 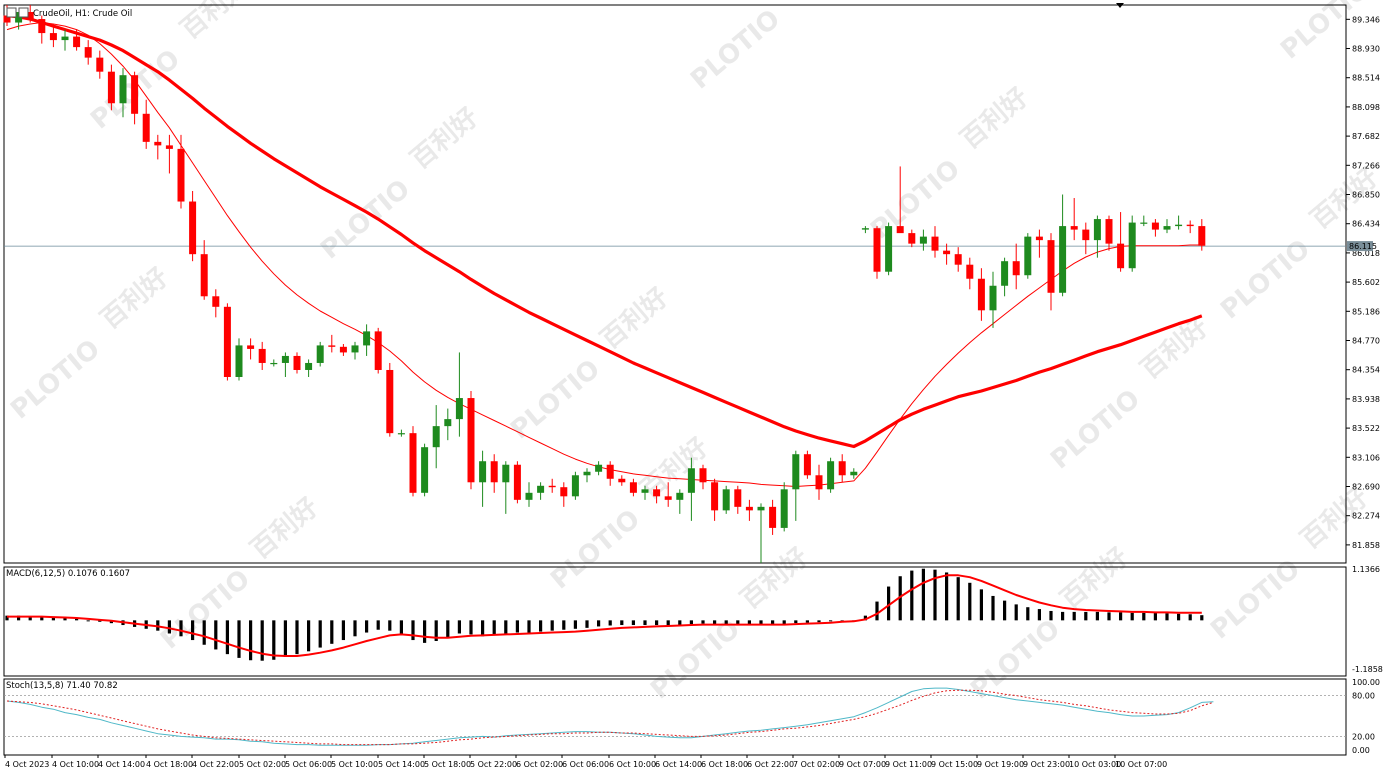 What do you see at coordinates (816, 764) in the screenshot?
I see `x-tick-label: 7 Oct 02:00` at bounding box center [816, 764].